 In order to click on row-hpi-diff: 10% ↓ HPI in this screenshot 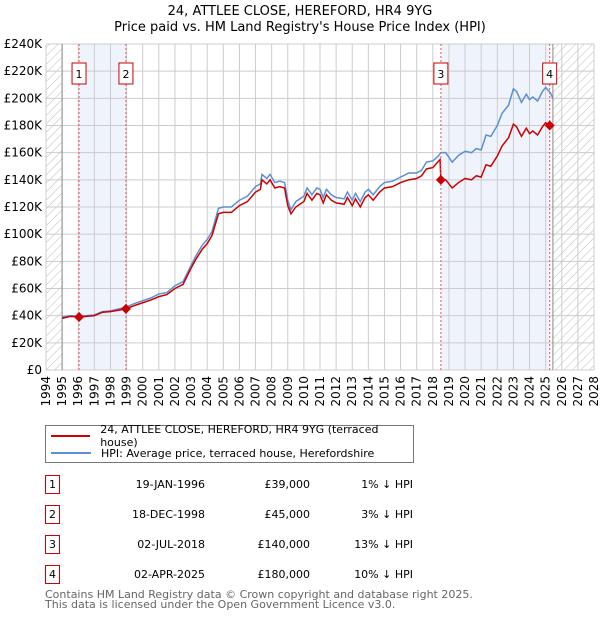, I will do `click(383, 574)`.